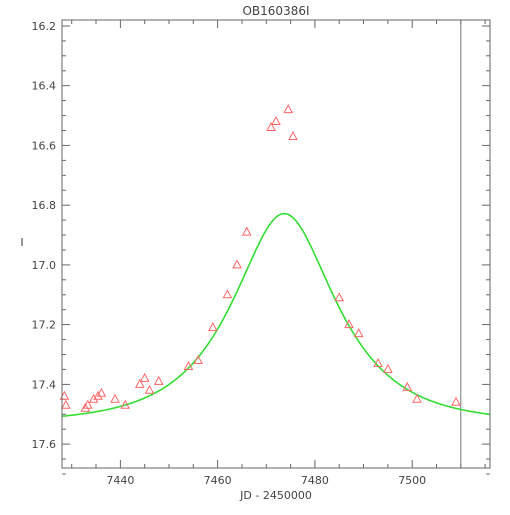 The width and height of the screenshot is (510, 515). What do you see at coordinates (275, 11) in the screenshot?
I see `chart-title: OB160386I` at bounding box center [275, 11].